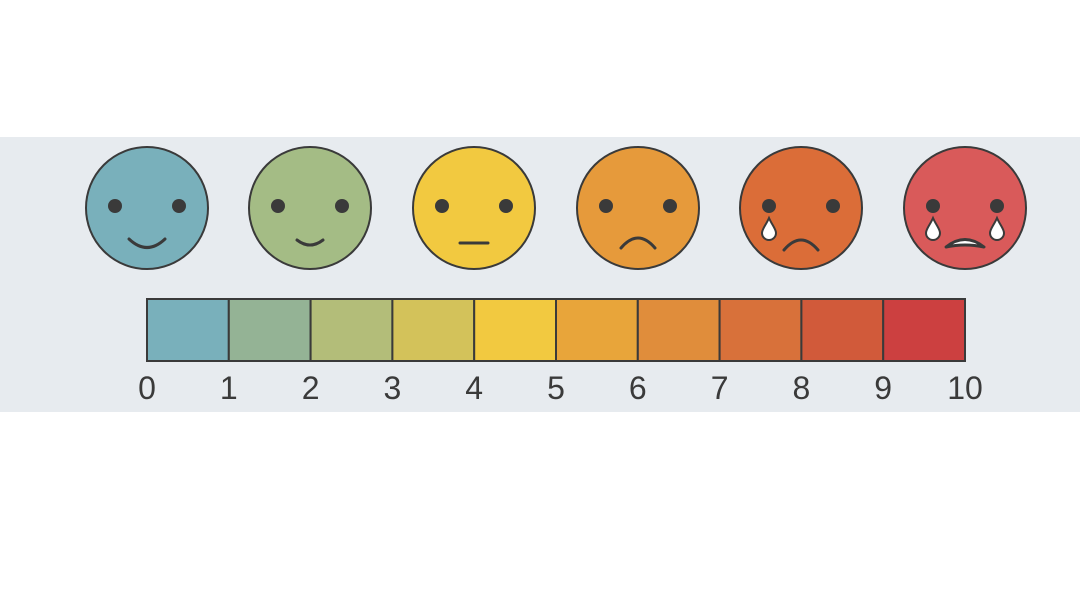 The height and width of the screenshot is (592, 1080). I want to click on tick-label-1: 1, so click(229, 388).